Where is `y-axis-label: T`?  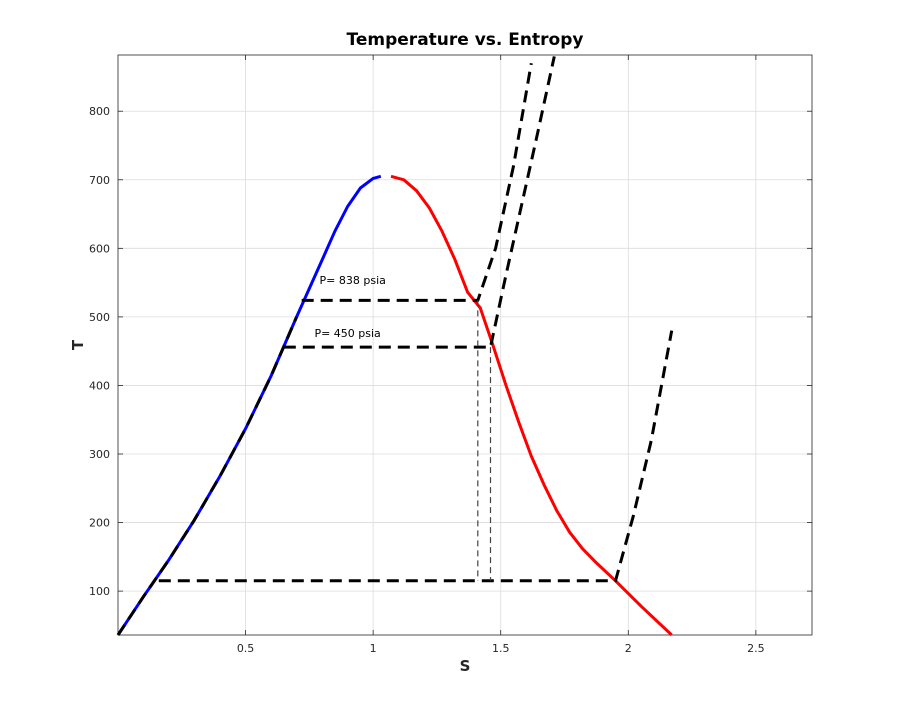 y-axis-label: T is located at coordinates (78, 344).